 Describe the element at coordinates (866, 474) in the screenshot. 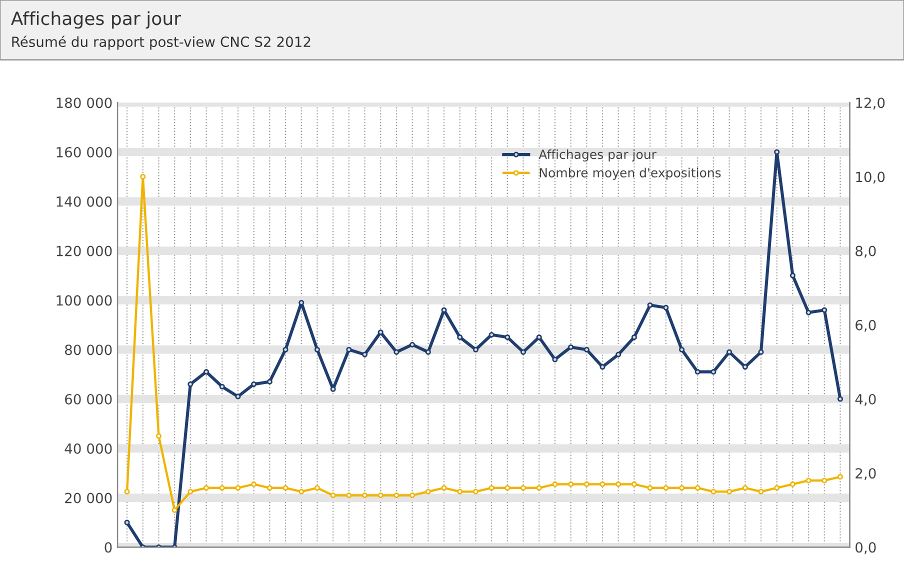

I see `y2-tick-label: 2,0` at that location.